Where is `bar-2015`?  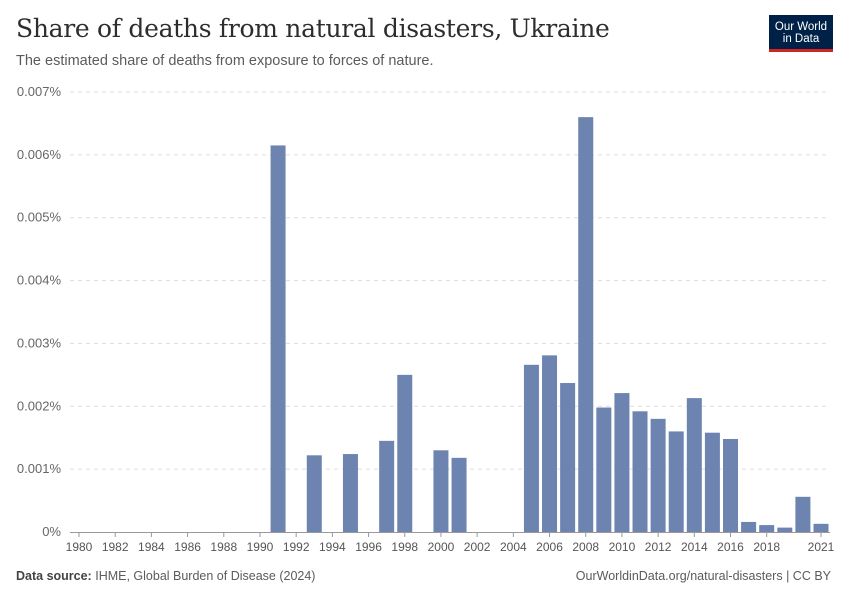 bar-2015 is located at coordinates (712, 482).